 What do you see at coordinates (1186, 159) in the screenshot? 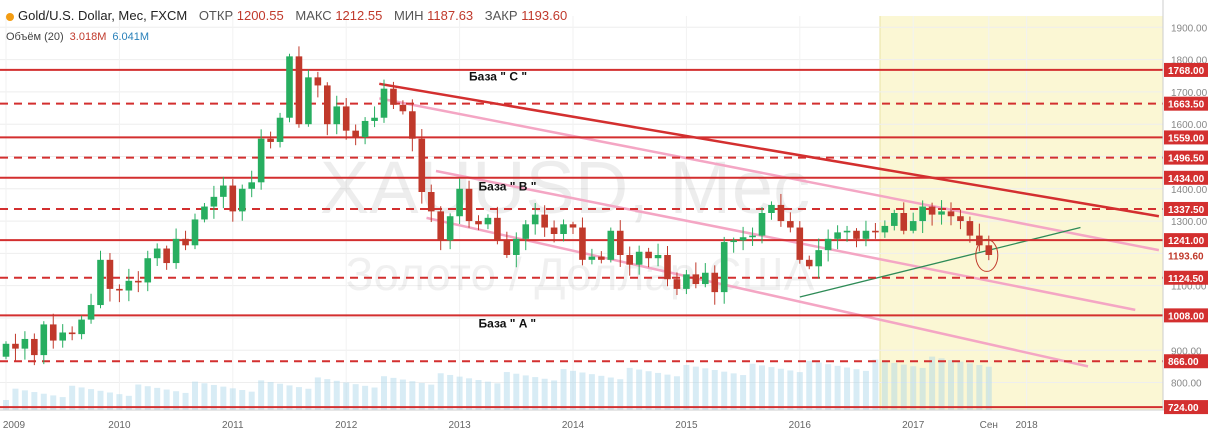
I see `level-price-tag-text: 1496.50` at bounding box center [1186, 159].